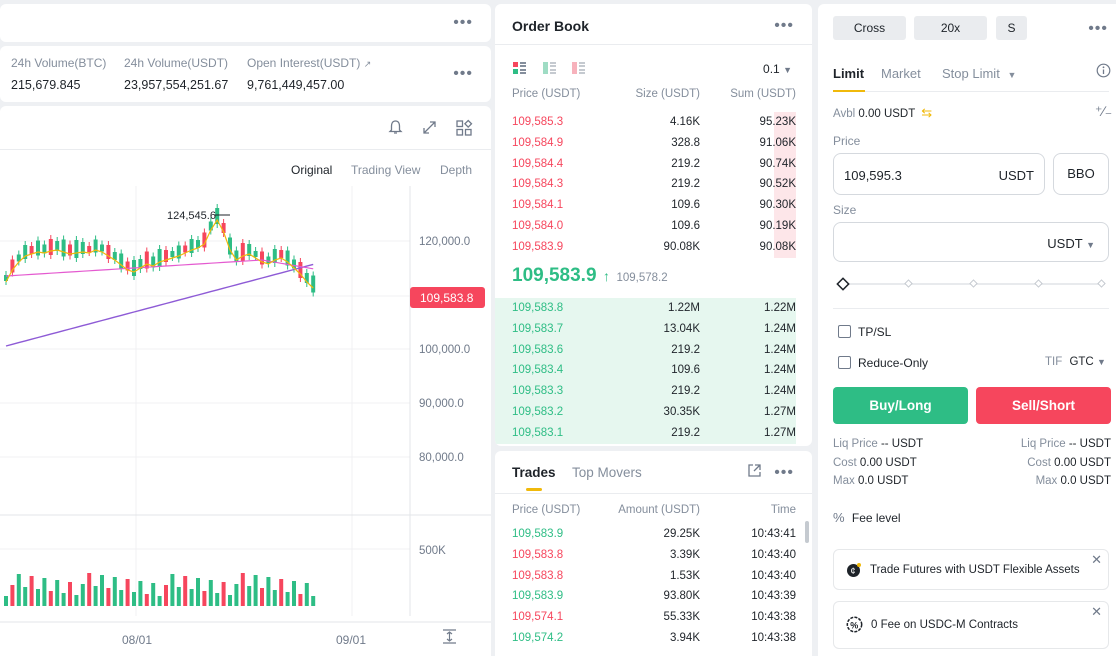 This screenshot has width=1116, height=656. I want to click on ask-row: 109,583.9 90.08K 90.08K, so click(653, 247).